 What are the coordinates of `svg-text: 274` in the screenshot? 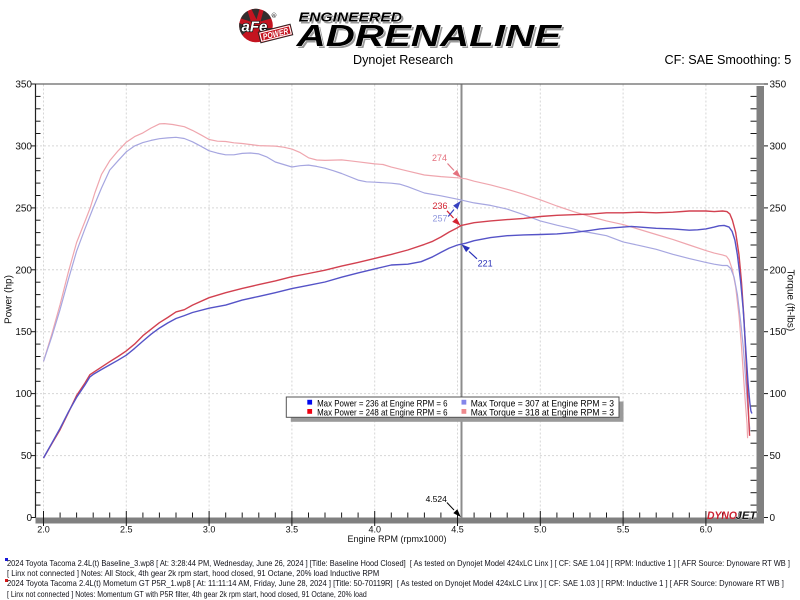 It's located at (439, 158).